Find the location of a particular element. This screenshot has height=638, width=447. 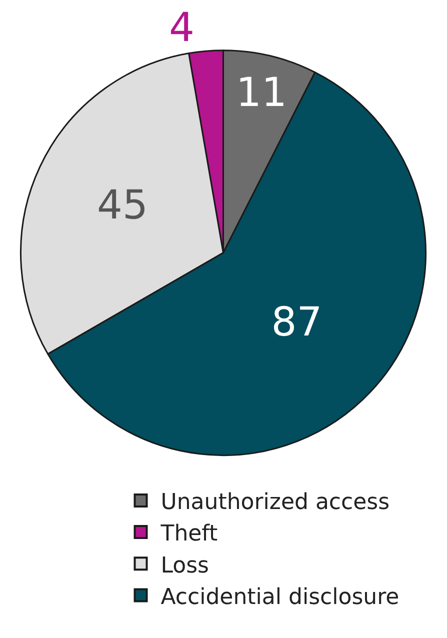

data-label: 4 is located at coordinates (181, 28).